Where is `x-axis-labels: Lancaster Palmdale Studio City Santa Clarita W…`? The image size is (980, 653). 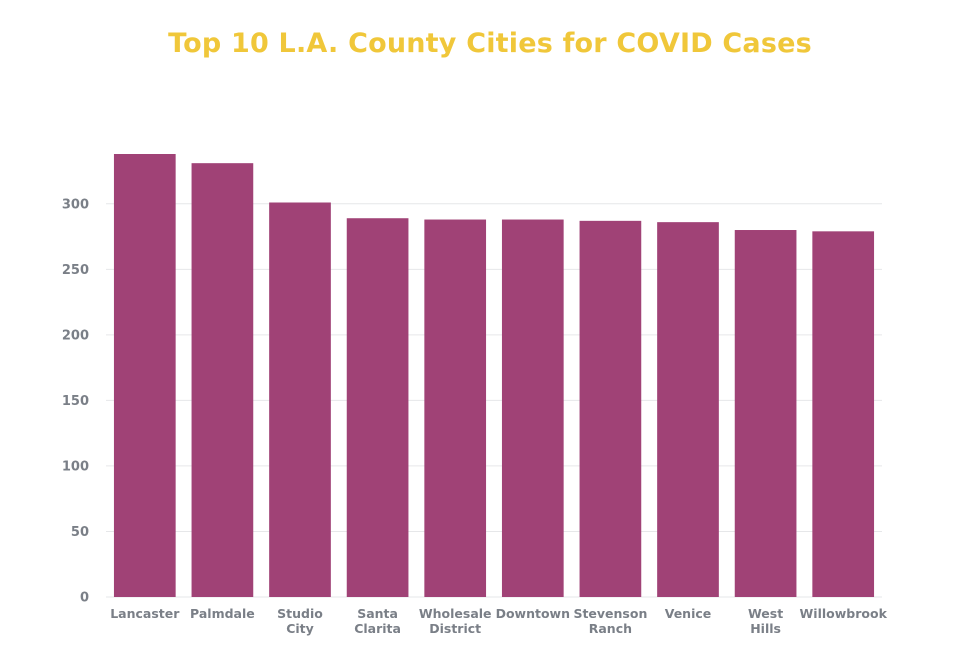
x-axis-labels: Lancaster Palmdale Studio City Santa Clarita W… is located at coordinates (498, 621).